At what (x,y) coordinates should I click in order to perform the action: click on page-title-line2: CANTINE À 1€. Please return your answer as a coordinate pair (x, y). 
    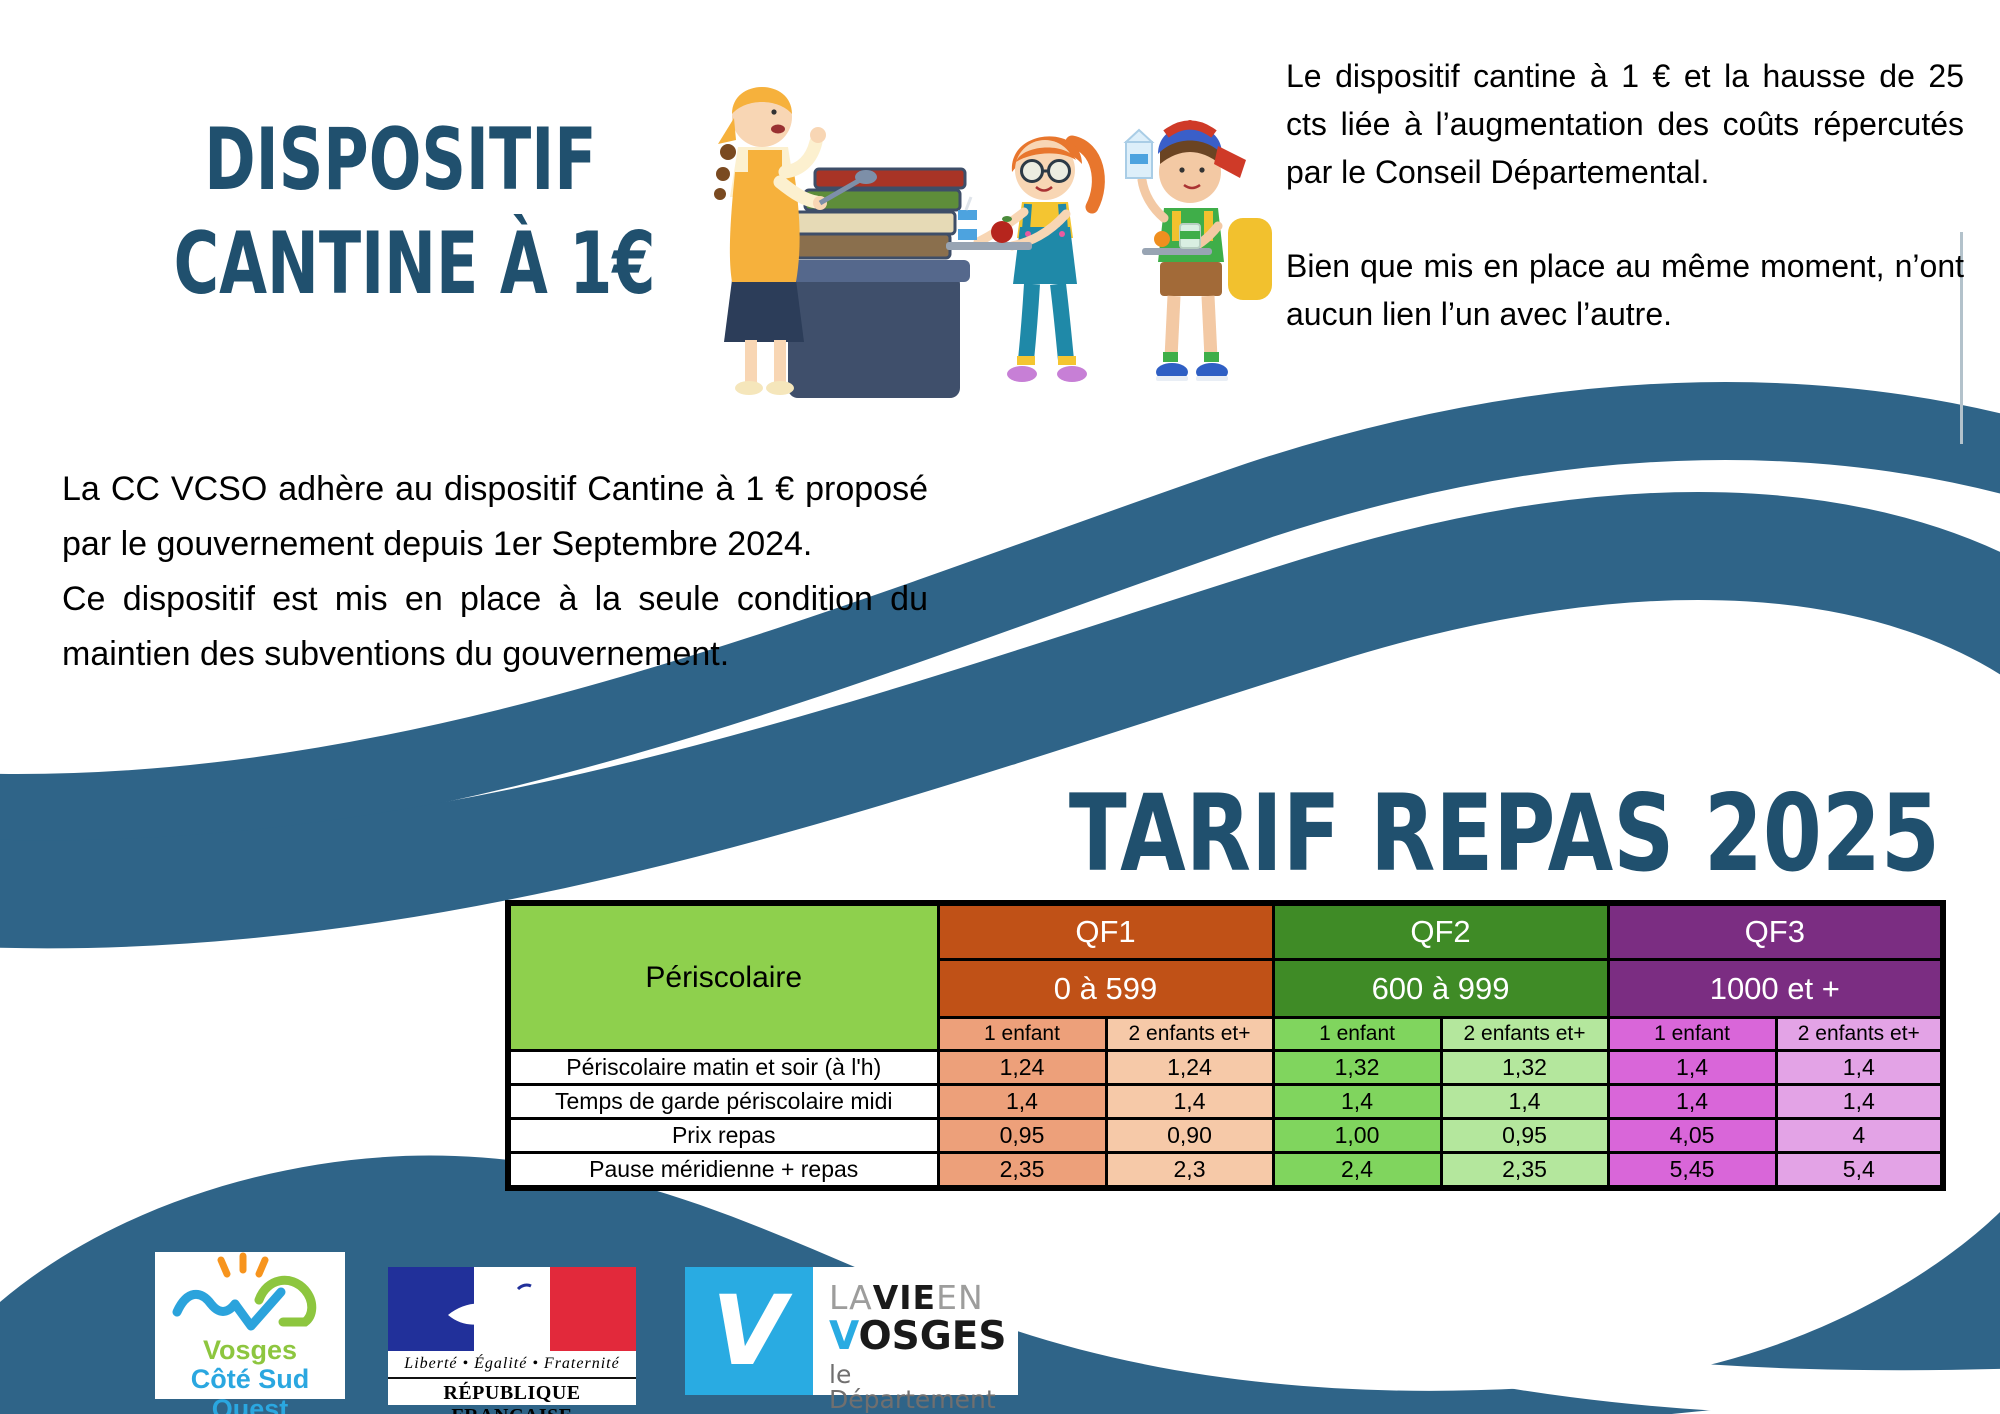
    Looking at the image, I should click on (414, 264).